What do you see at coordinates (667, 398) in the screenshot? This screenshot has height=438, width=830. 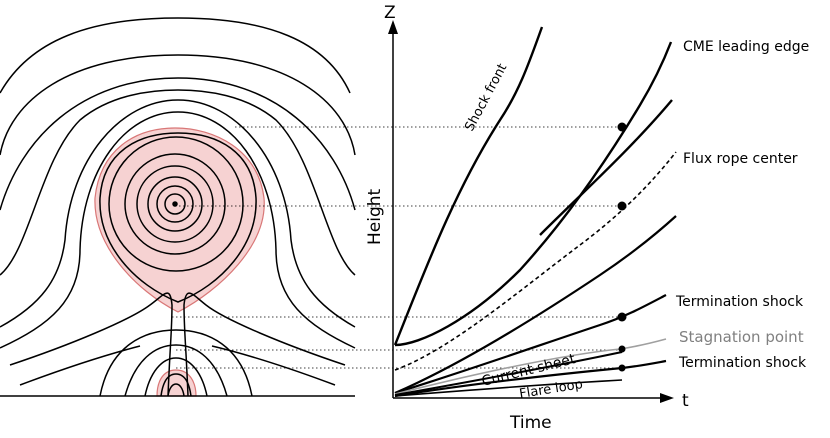 I see `x-axis-arrowhead` at bounding box center [667, 398].